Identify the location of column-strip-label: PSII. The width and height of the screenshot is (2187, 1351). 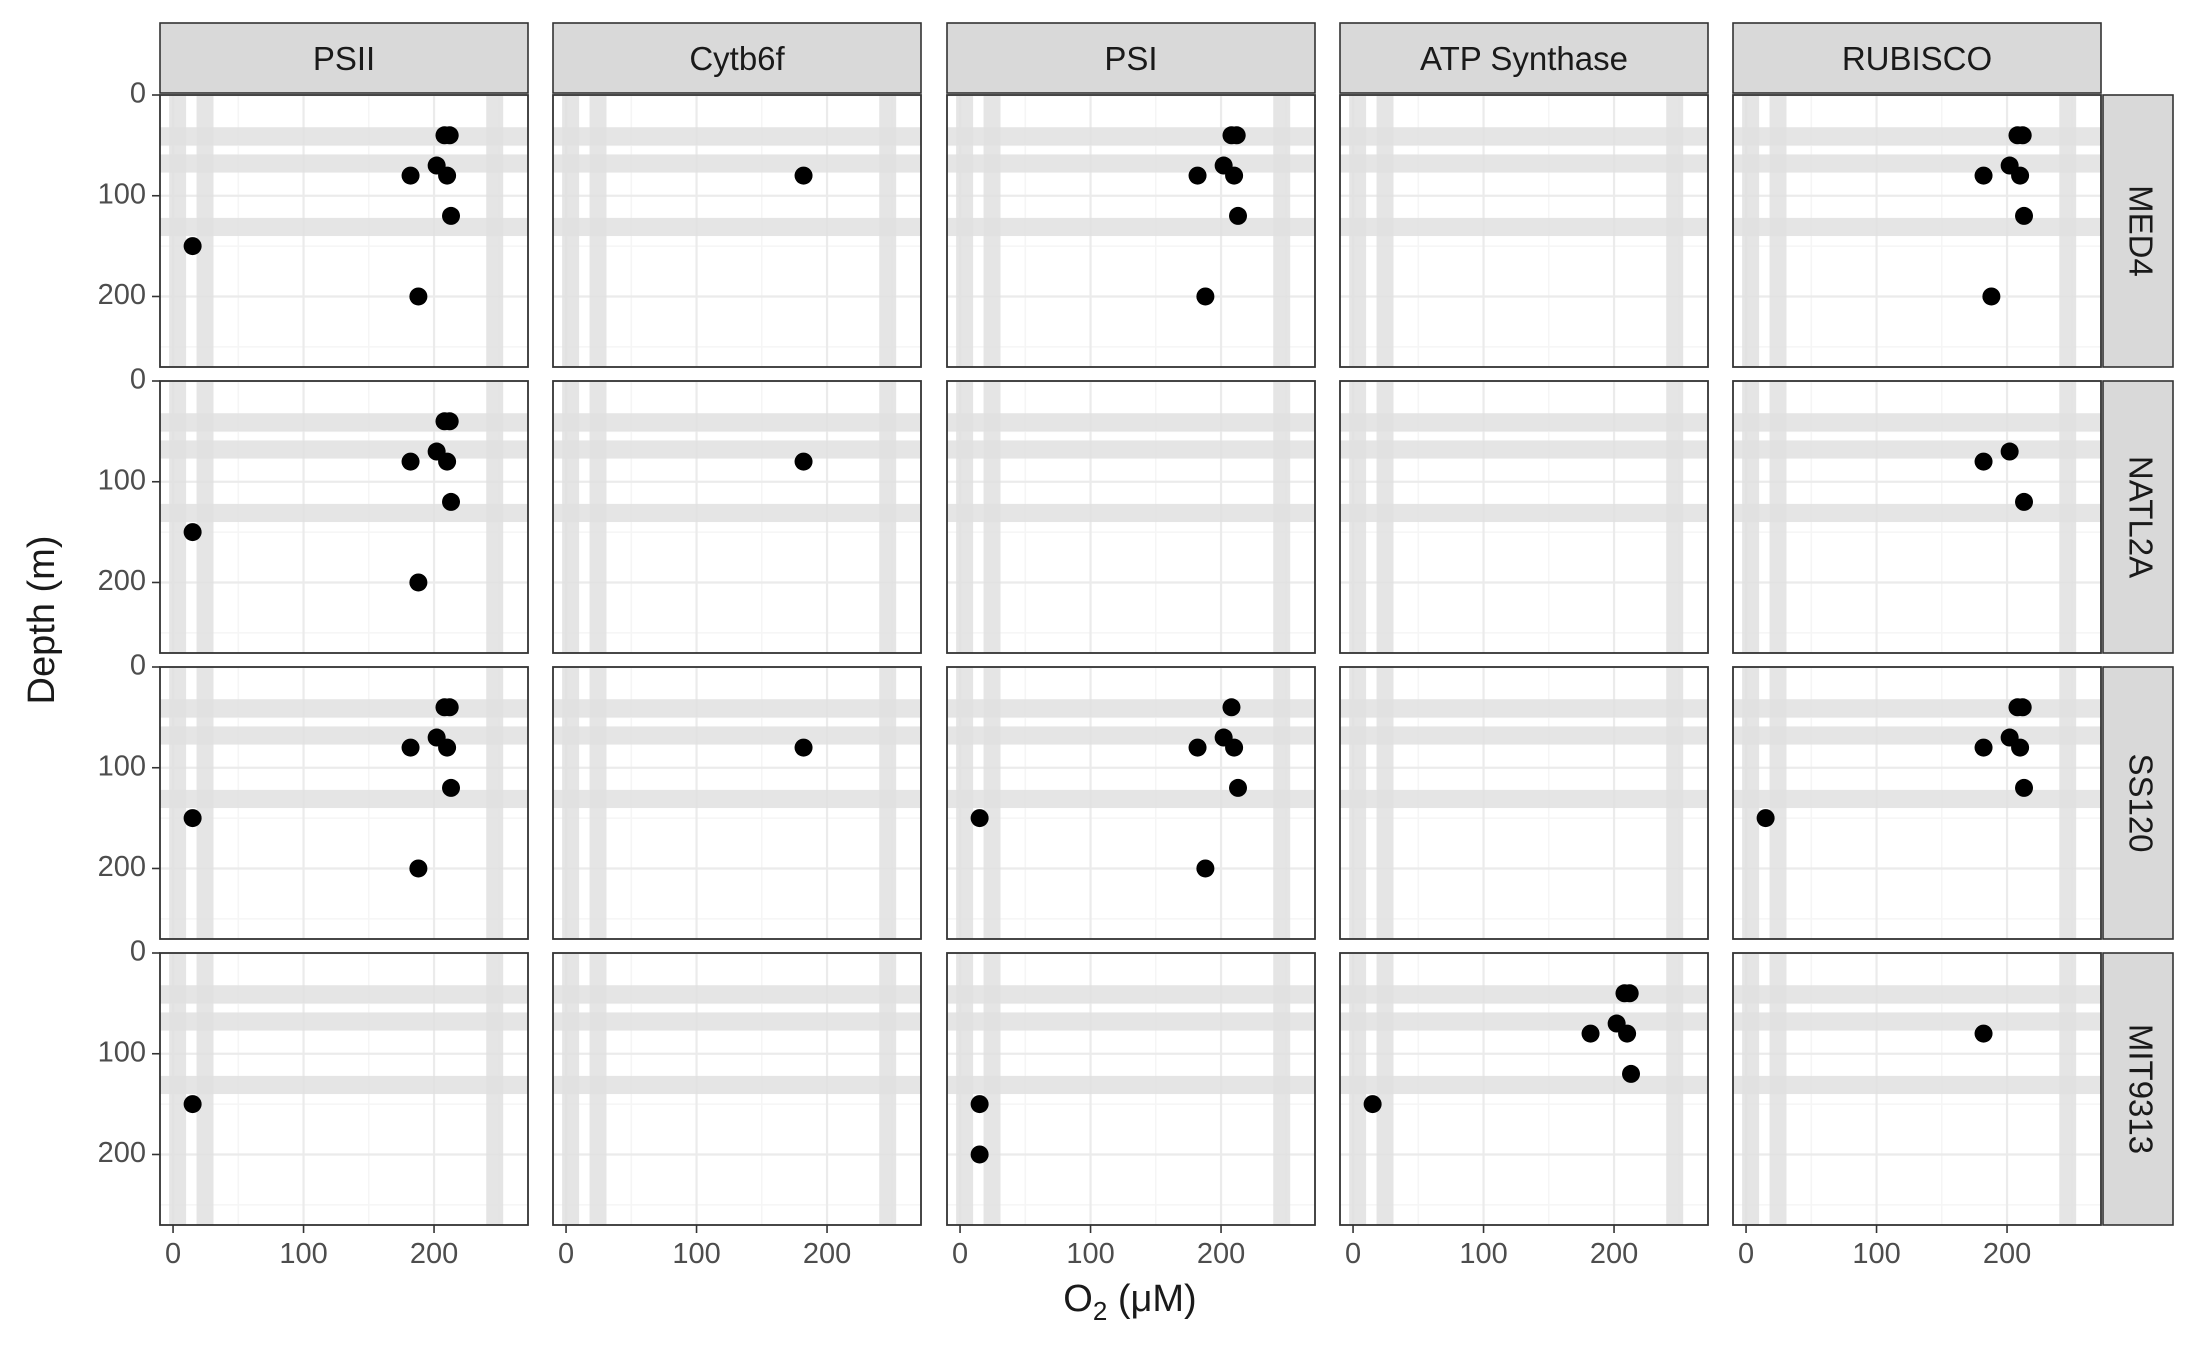
(344, 58).